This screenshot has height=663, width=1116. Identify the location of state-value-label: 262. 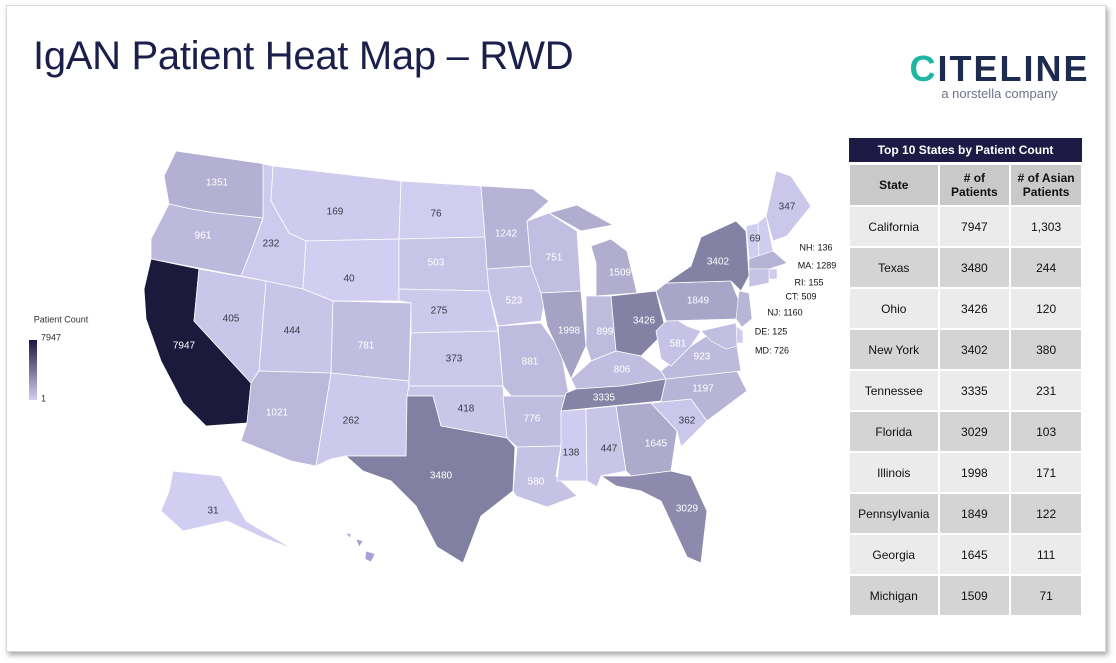
(351, 421).